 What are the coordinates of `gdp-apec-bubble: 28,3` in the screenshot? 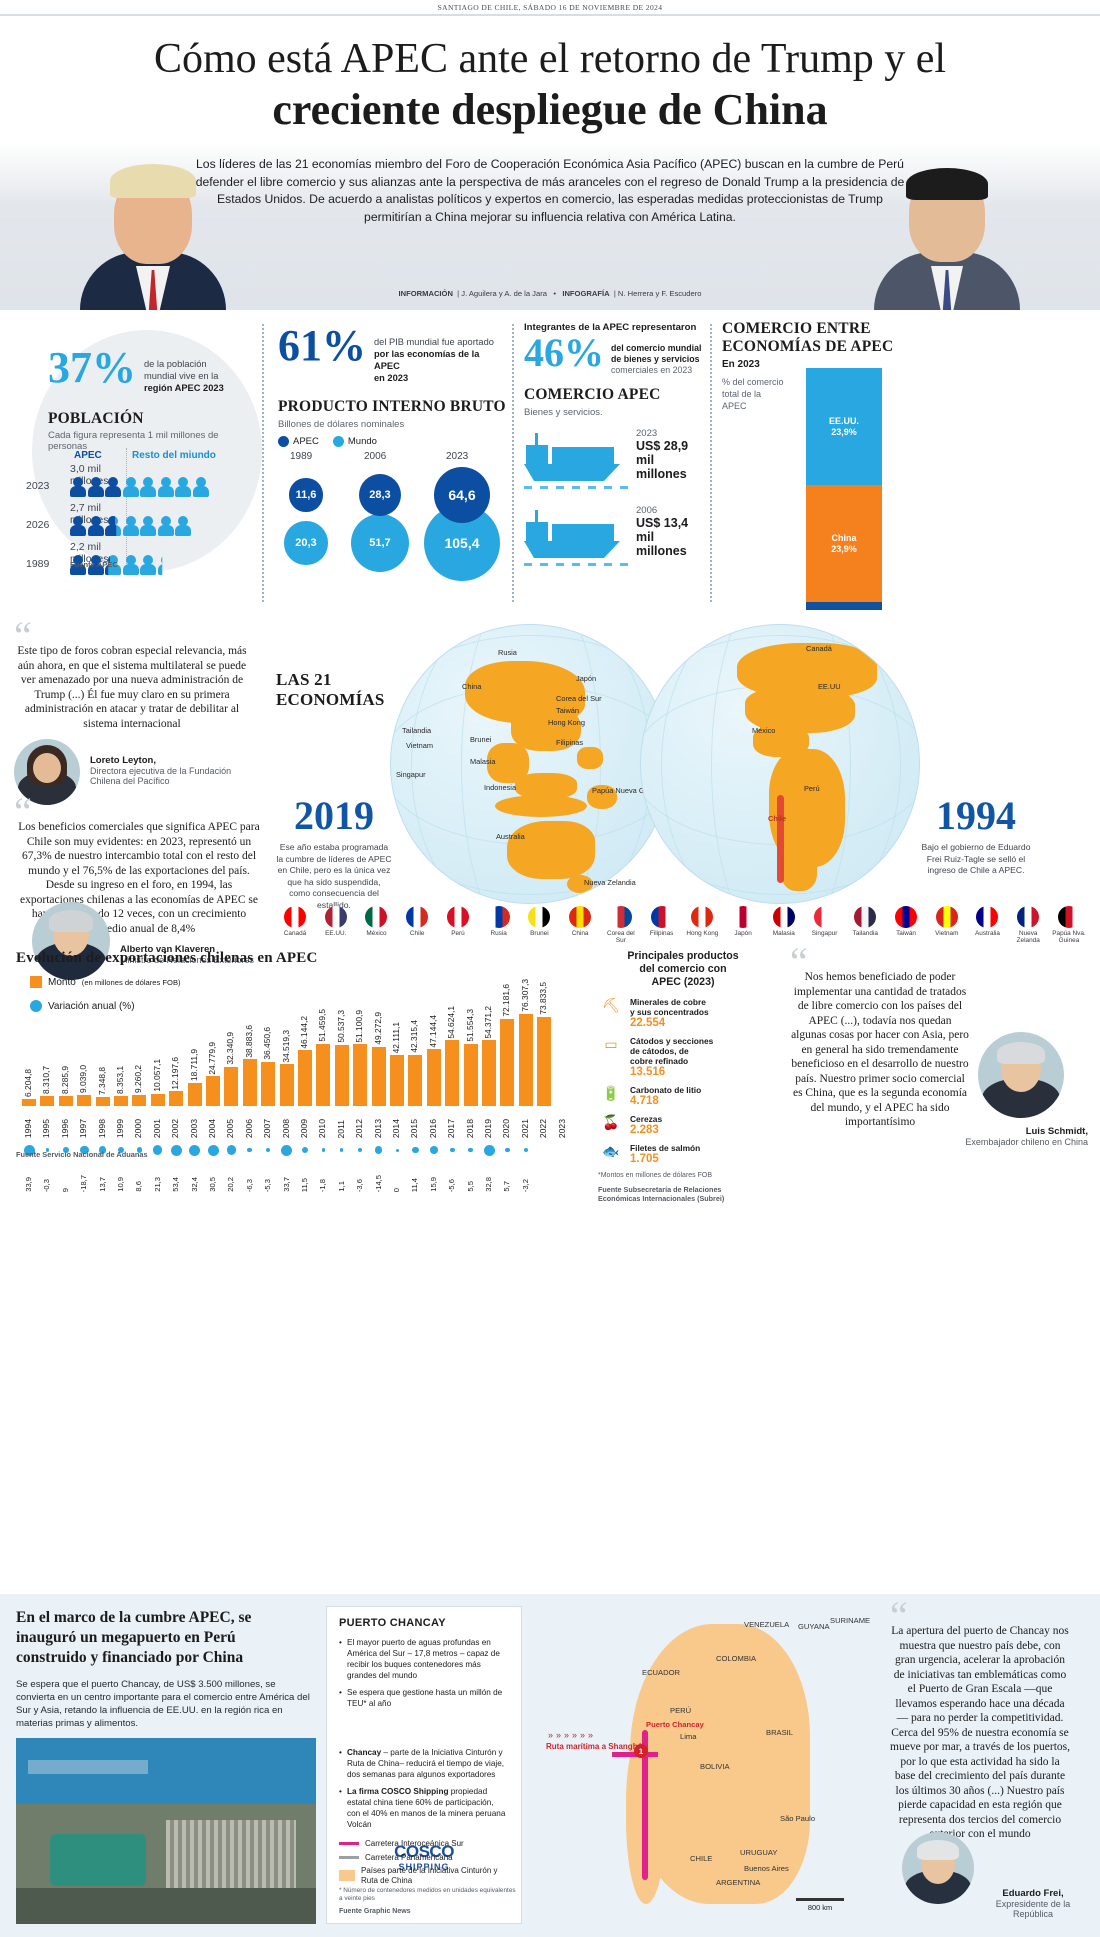 It's located at (380, 495).